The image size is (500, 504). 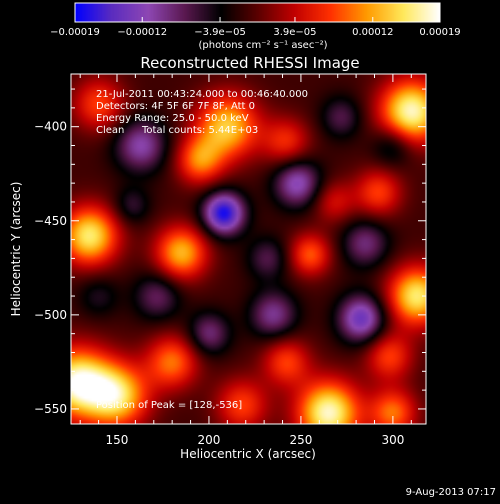 I want to click on x-tick-label: 300, so click(x=392, y=440).